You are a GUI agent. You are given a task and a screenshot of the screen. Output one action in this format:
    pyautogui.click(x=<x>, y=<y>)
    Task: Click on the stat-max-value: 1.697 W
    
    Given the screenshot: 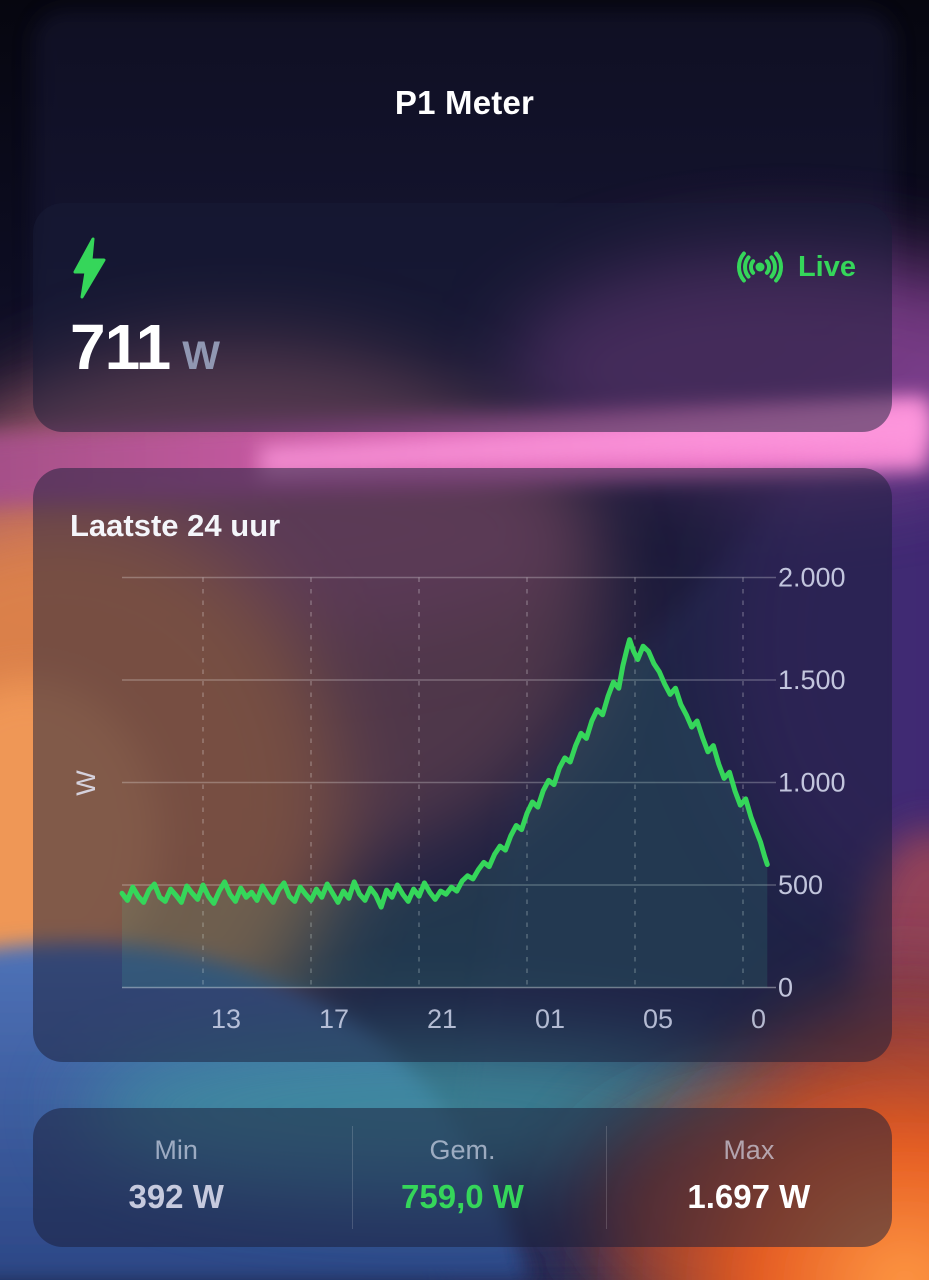 What is the action you would take?
    pyautogui.click(x=749, y=1196)
    